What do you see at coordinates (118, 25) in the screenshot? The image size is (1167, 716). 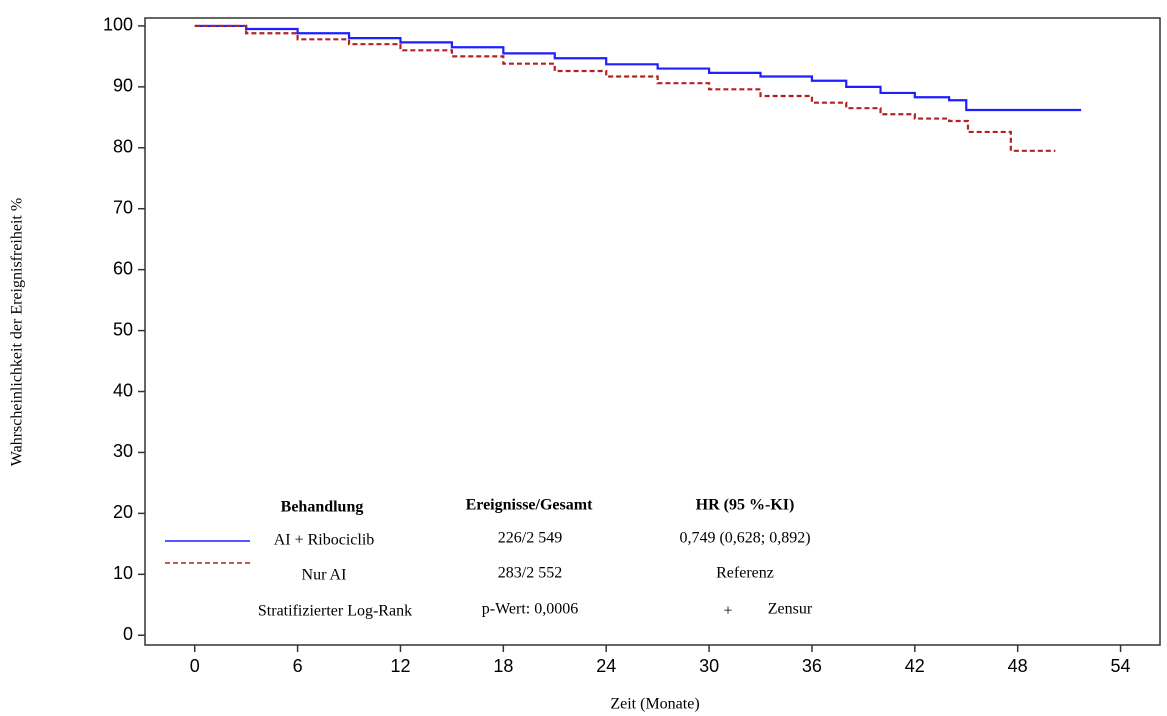 I see `y-tick-label: 100` at bounding box center [118, 25].